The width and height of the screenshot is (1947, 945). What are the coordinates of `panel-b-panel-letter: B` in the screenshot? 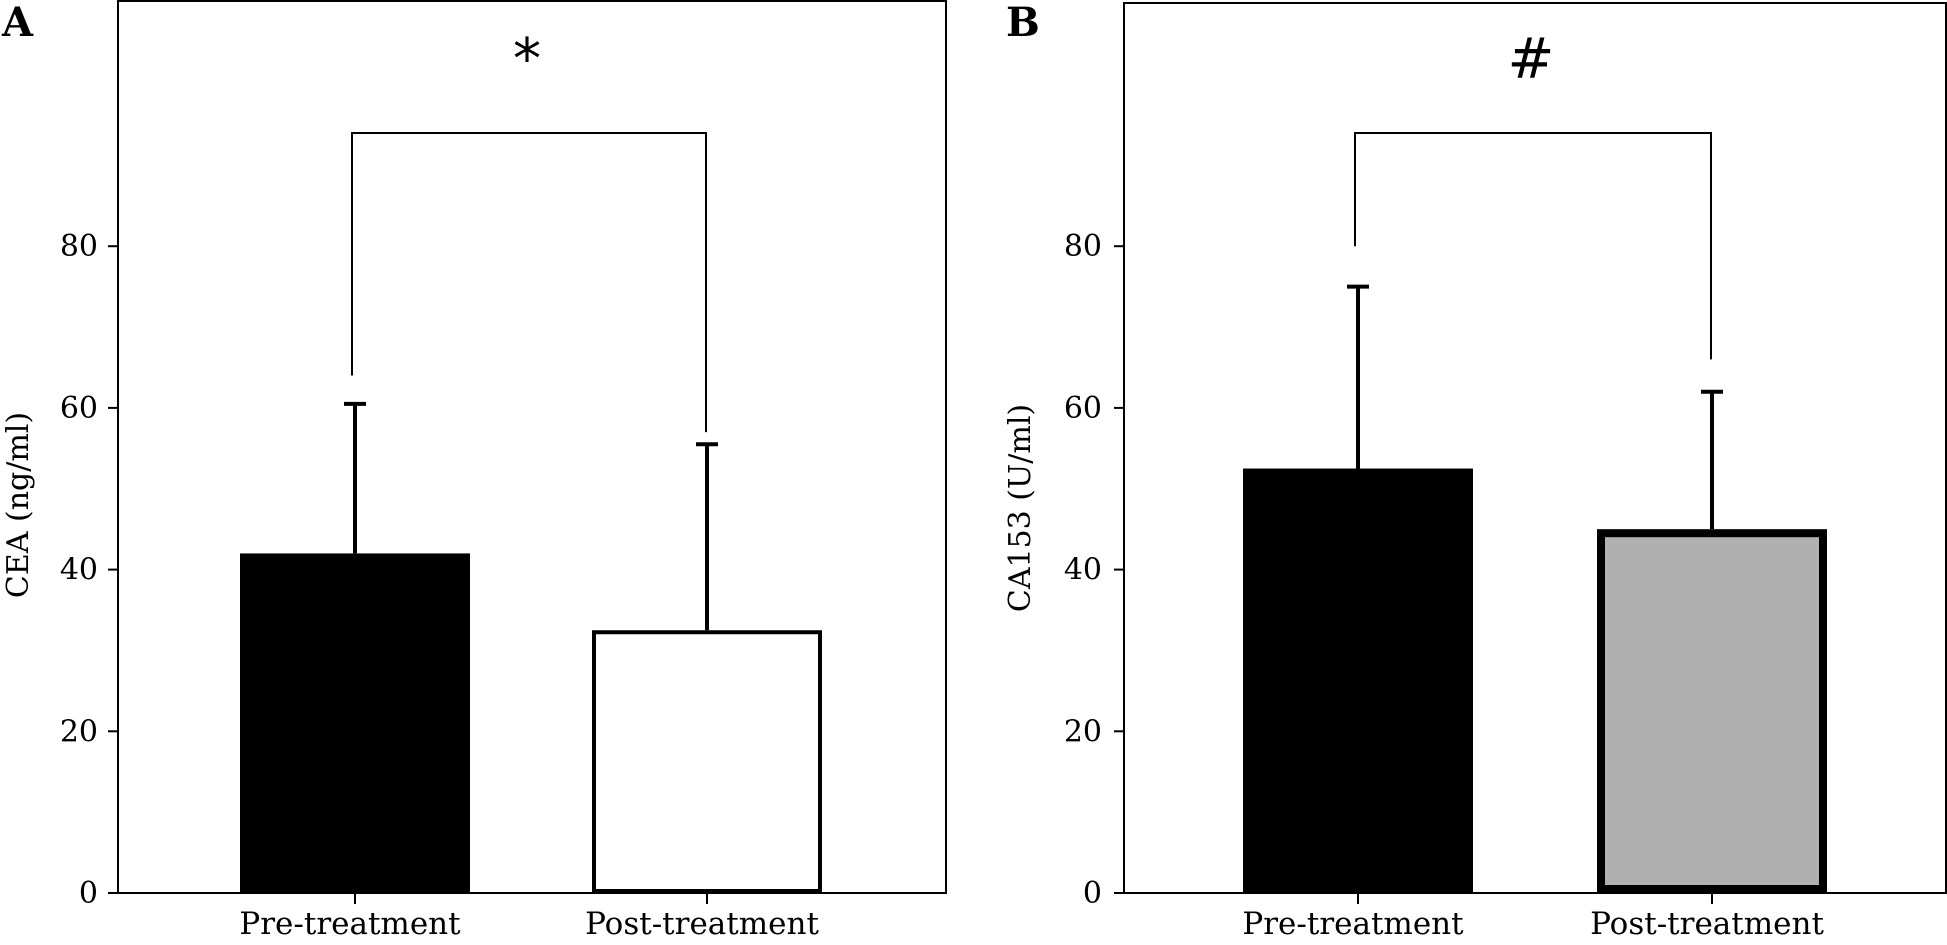 It's located at (1023, 23).